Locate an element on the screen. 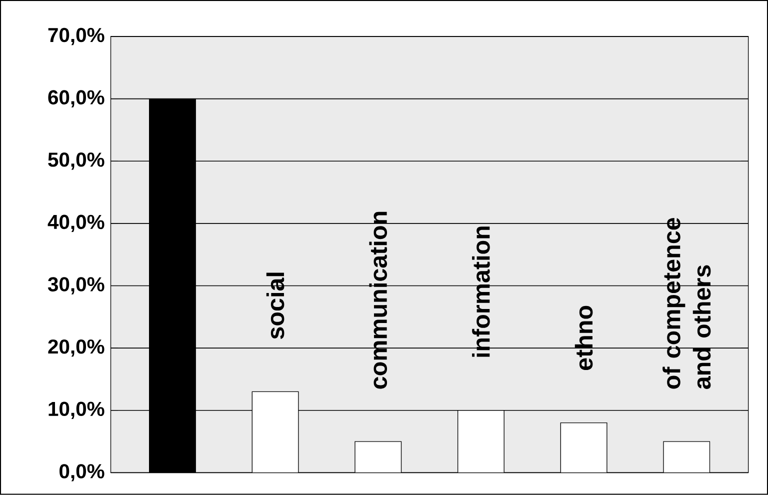 Image resolution: width=768 pixels, height=495 pixels. x-tick-label: information is located at coordinates (481, 291).